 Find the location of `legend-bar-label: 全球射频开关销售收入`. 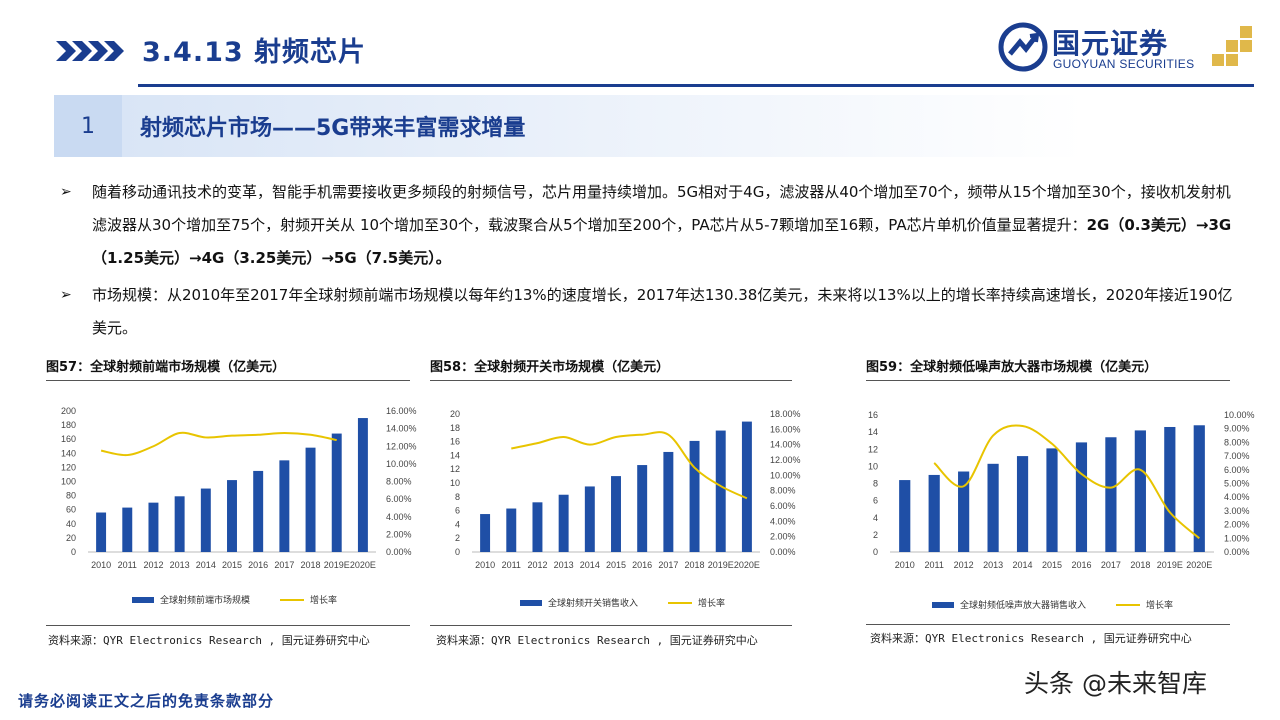

legend-bar-label: 全球射频开关销售收入 is located at coordinates (593, 604).